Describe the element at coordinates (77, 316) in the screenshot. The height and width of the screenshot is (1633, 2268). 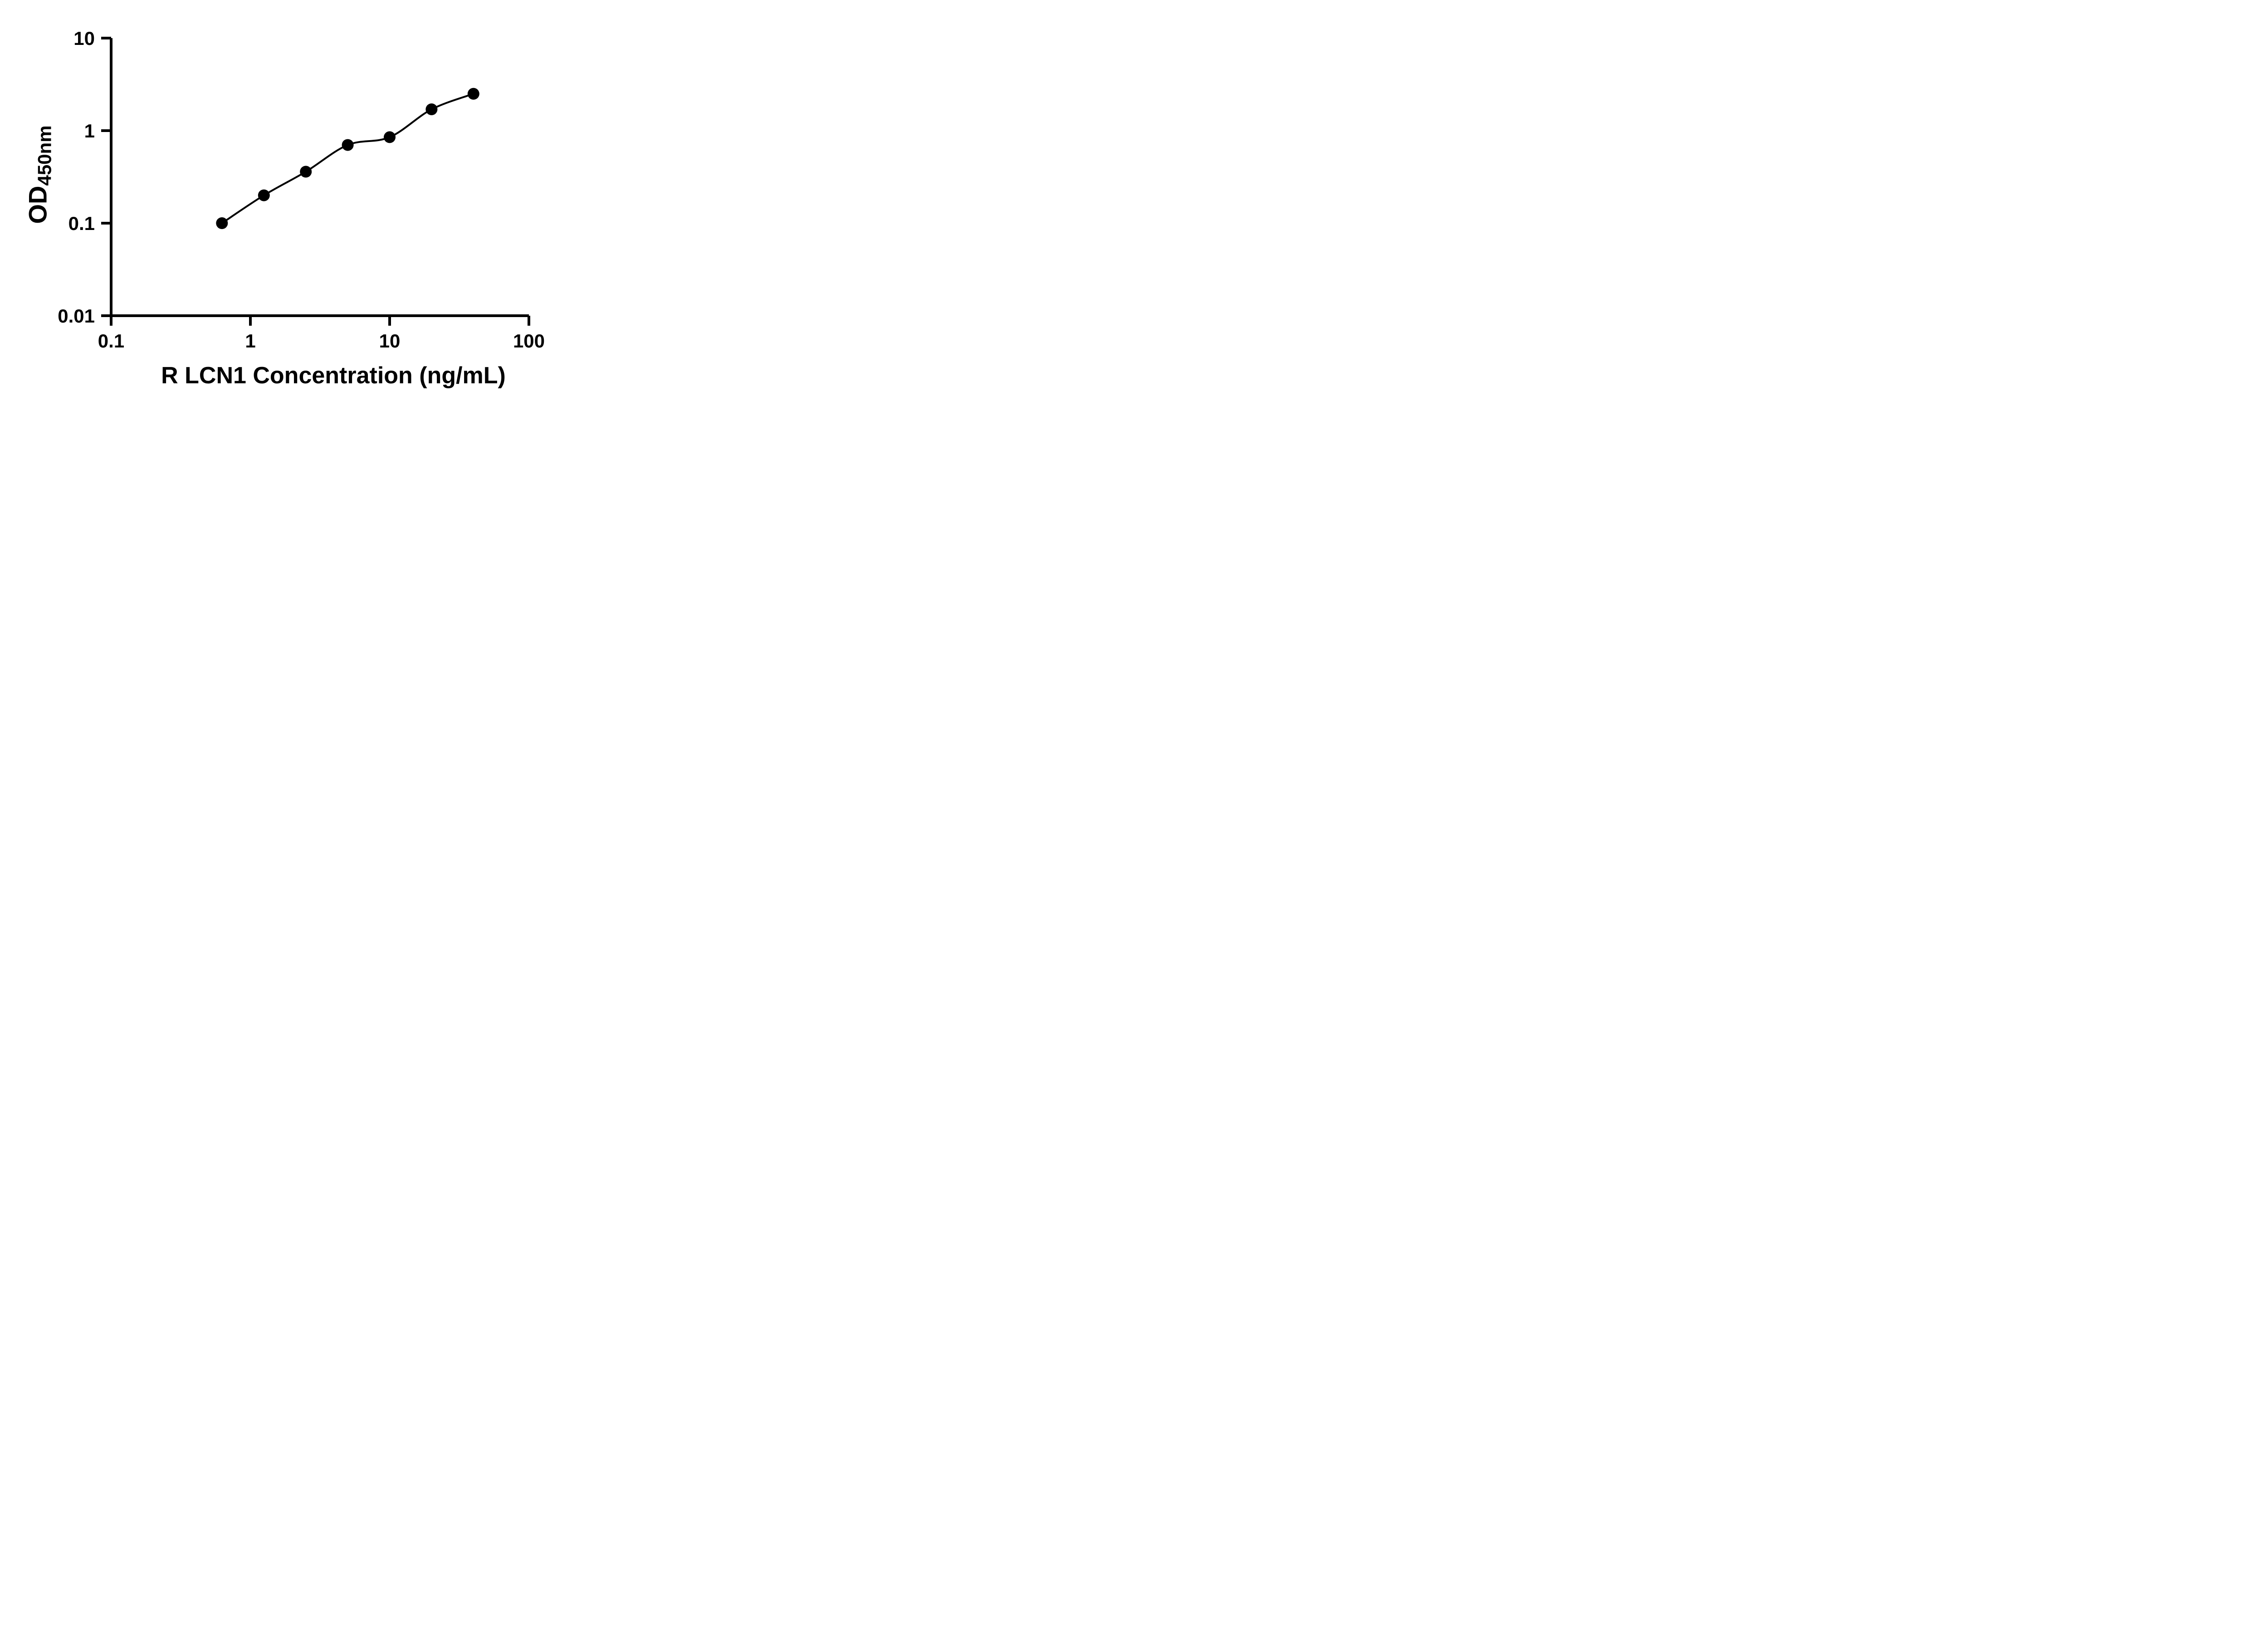
I see `y-tick-label: 0.01` at that location.